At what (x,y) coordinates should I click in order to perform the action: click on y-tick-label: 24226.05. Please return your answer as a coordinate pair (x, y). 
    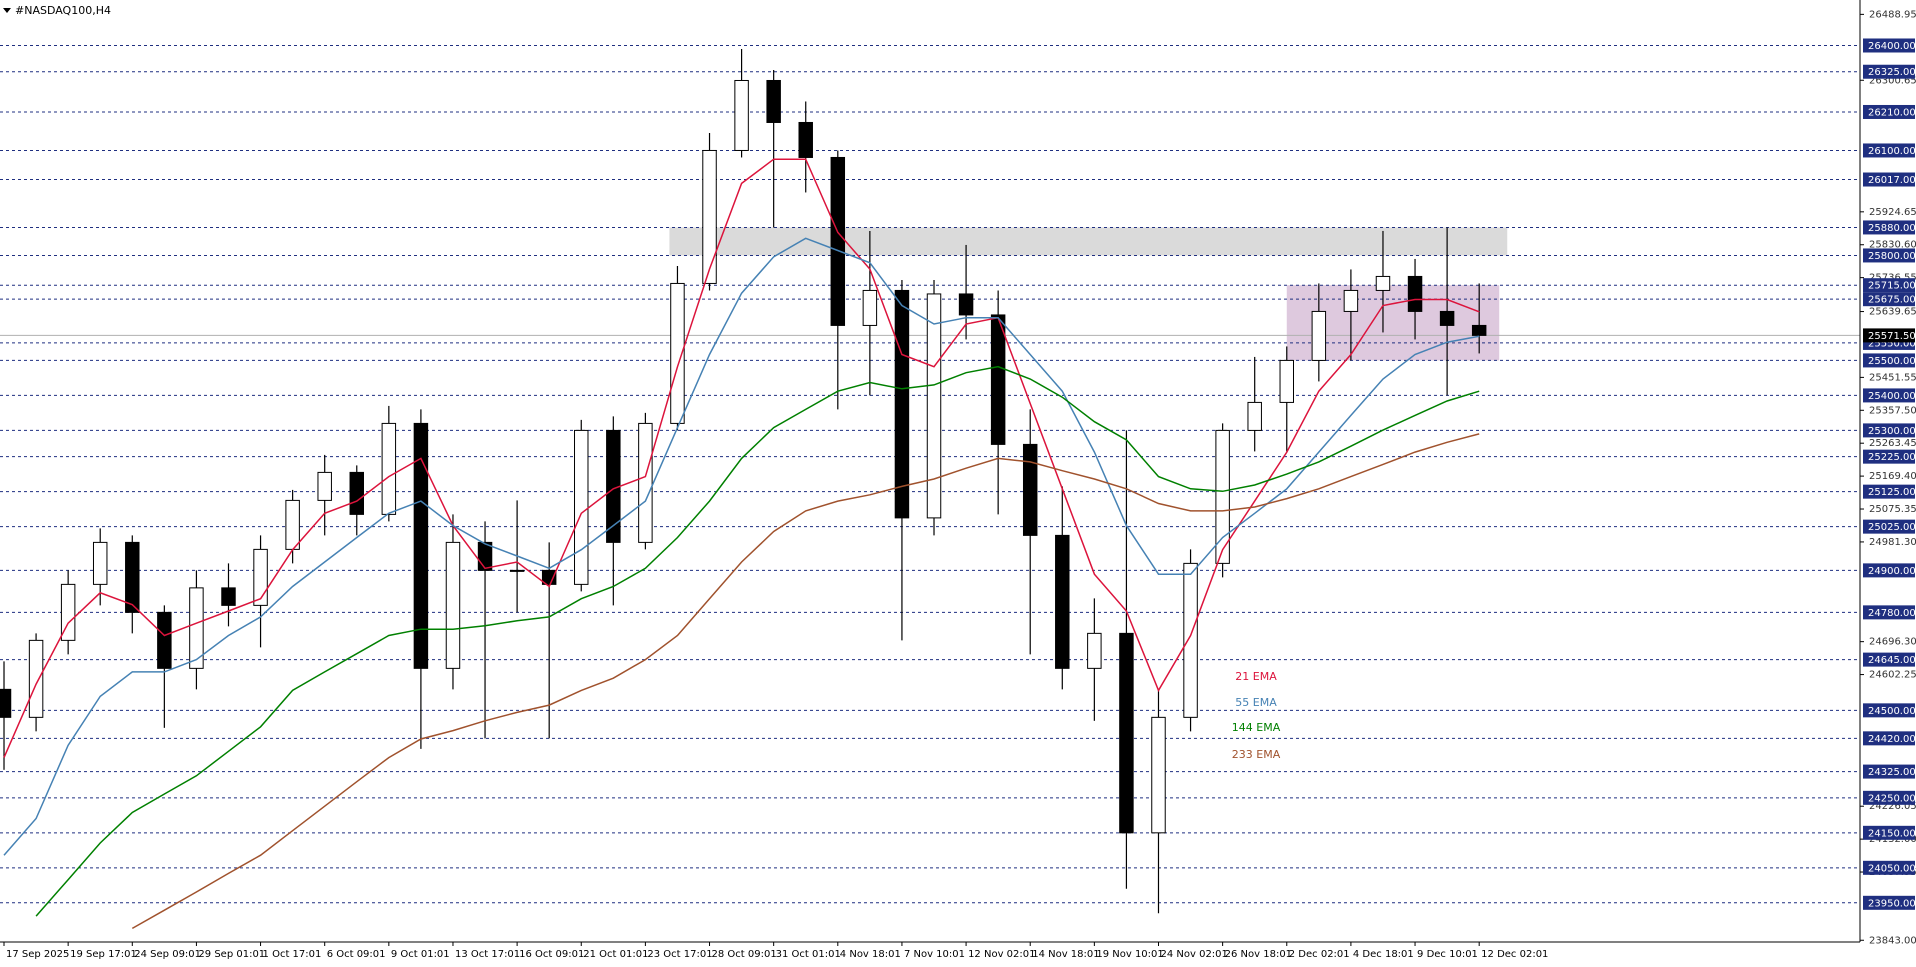
    Looking at the image, I should click on (1892, 806).